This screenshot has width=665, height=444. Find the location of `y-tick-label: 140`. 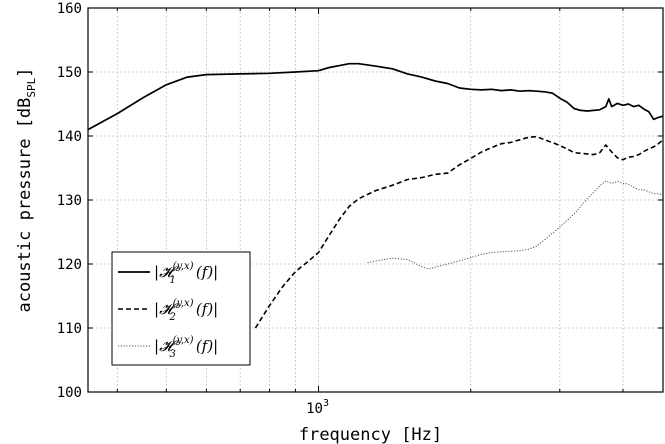

y-tick-label: 140 is located at coordinates (69, 137).